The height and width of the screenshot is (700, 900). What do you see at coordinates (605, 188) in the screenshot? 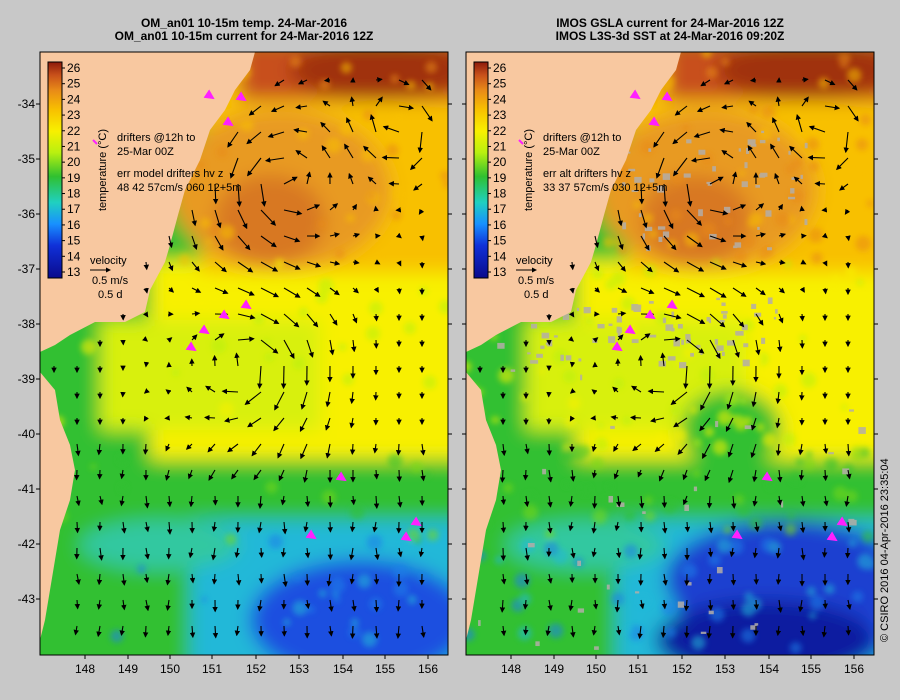
I see `error-stats-line-2: 33 37 57cm/s 030 12+5m` at bounding box center [605, 188].